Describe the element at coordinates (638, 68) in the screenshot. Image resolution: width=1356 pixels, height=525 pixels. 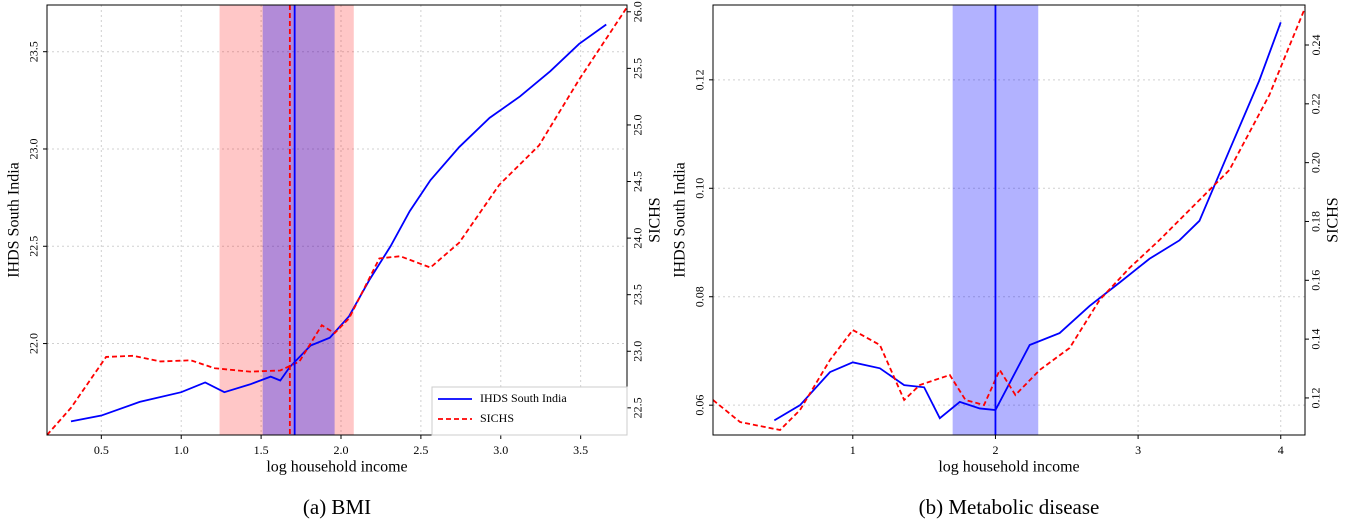
I see `y2-tick-label: 25.5` at that location.